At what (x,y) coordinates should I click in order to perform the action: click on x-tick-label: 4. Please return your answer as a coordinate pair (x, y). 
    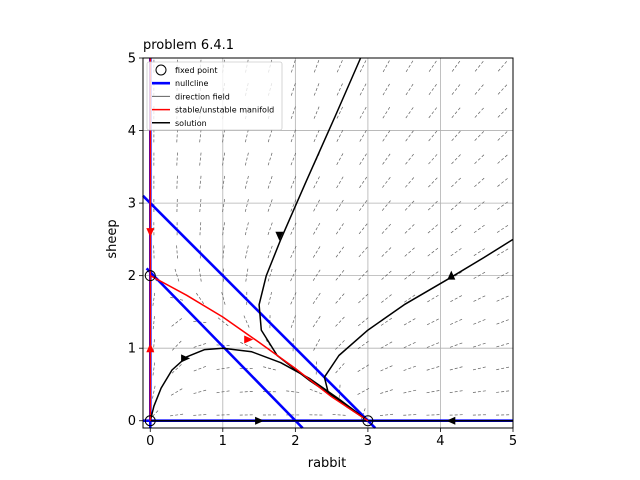
    Looking at the image, I should click on (440, 441).